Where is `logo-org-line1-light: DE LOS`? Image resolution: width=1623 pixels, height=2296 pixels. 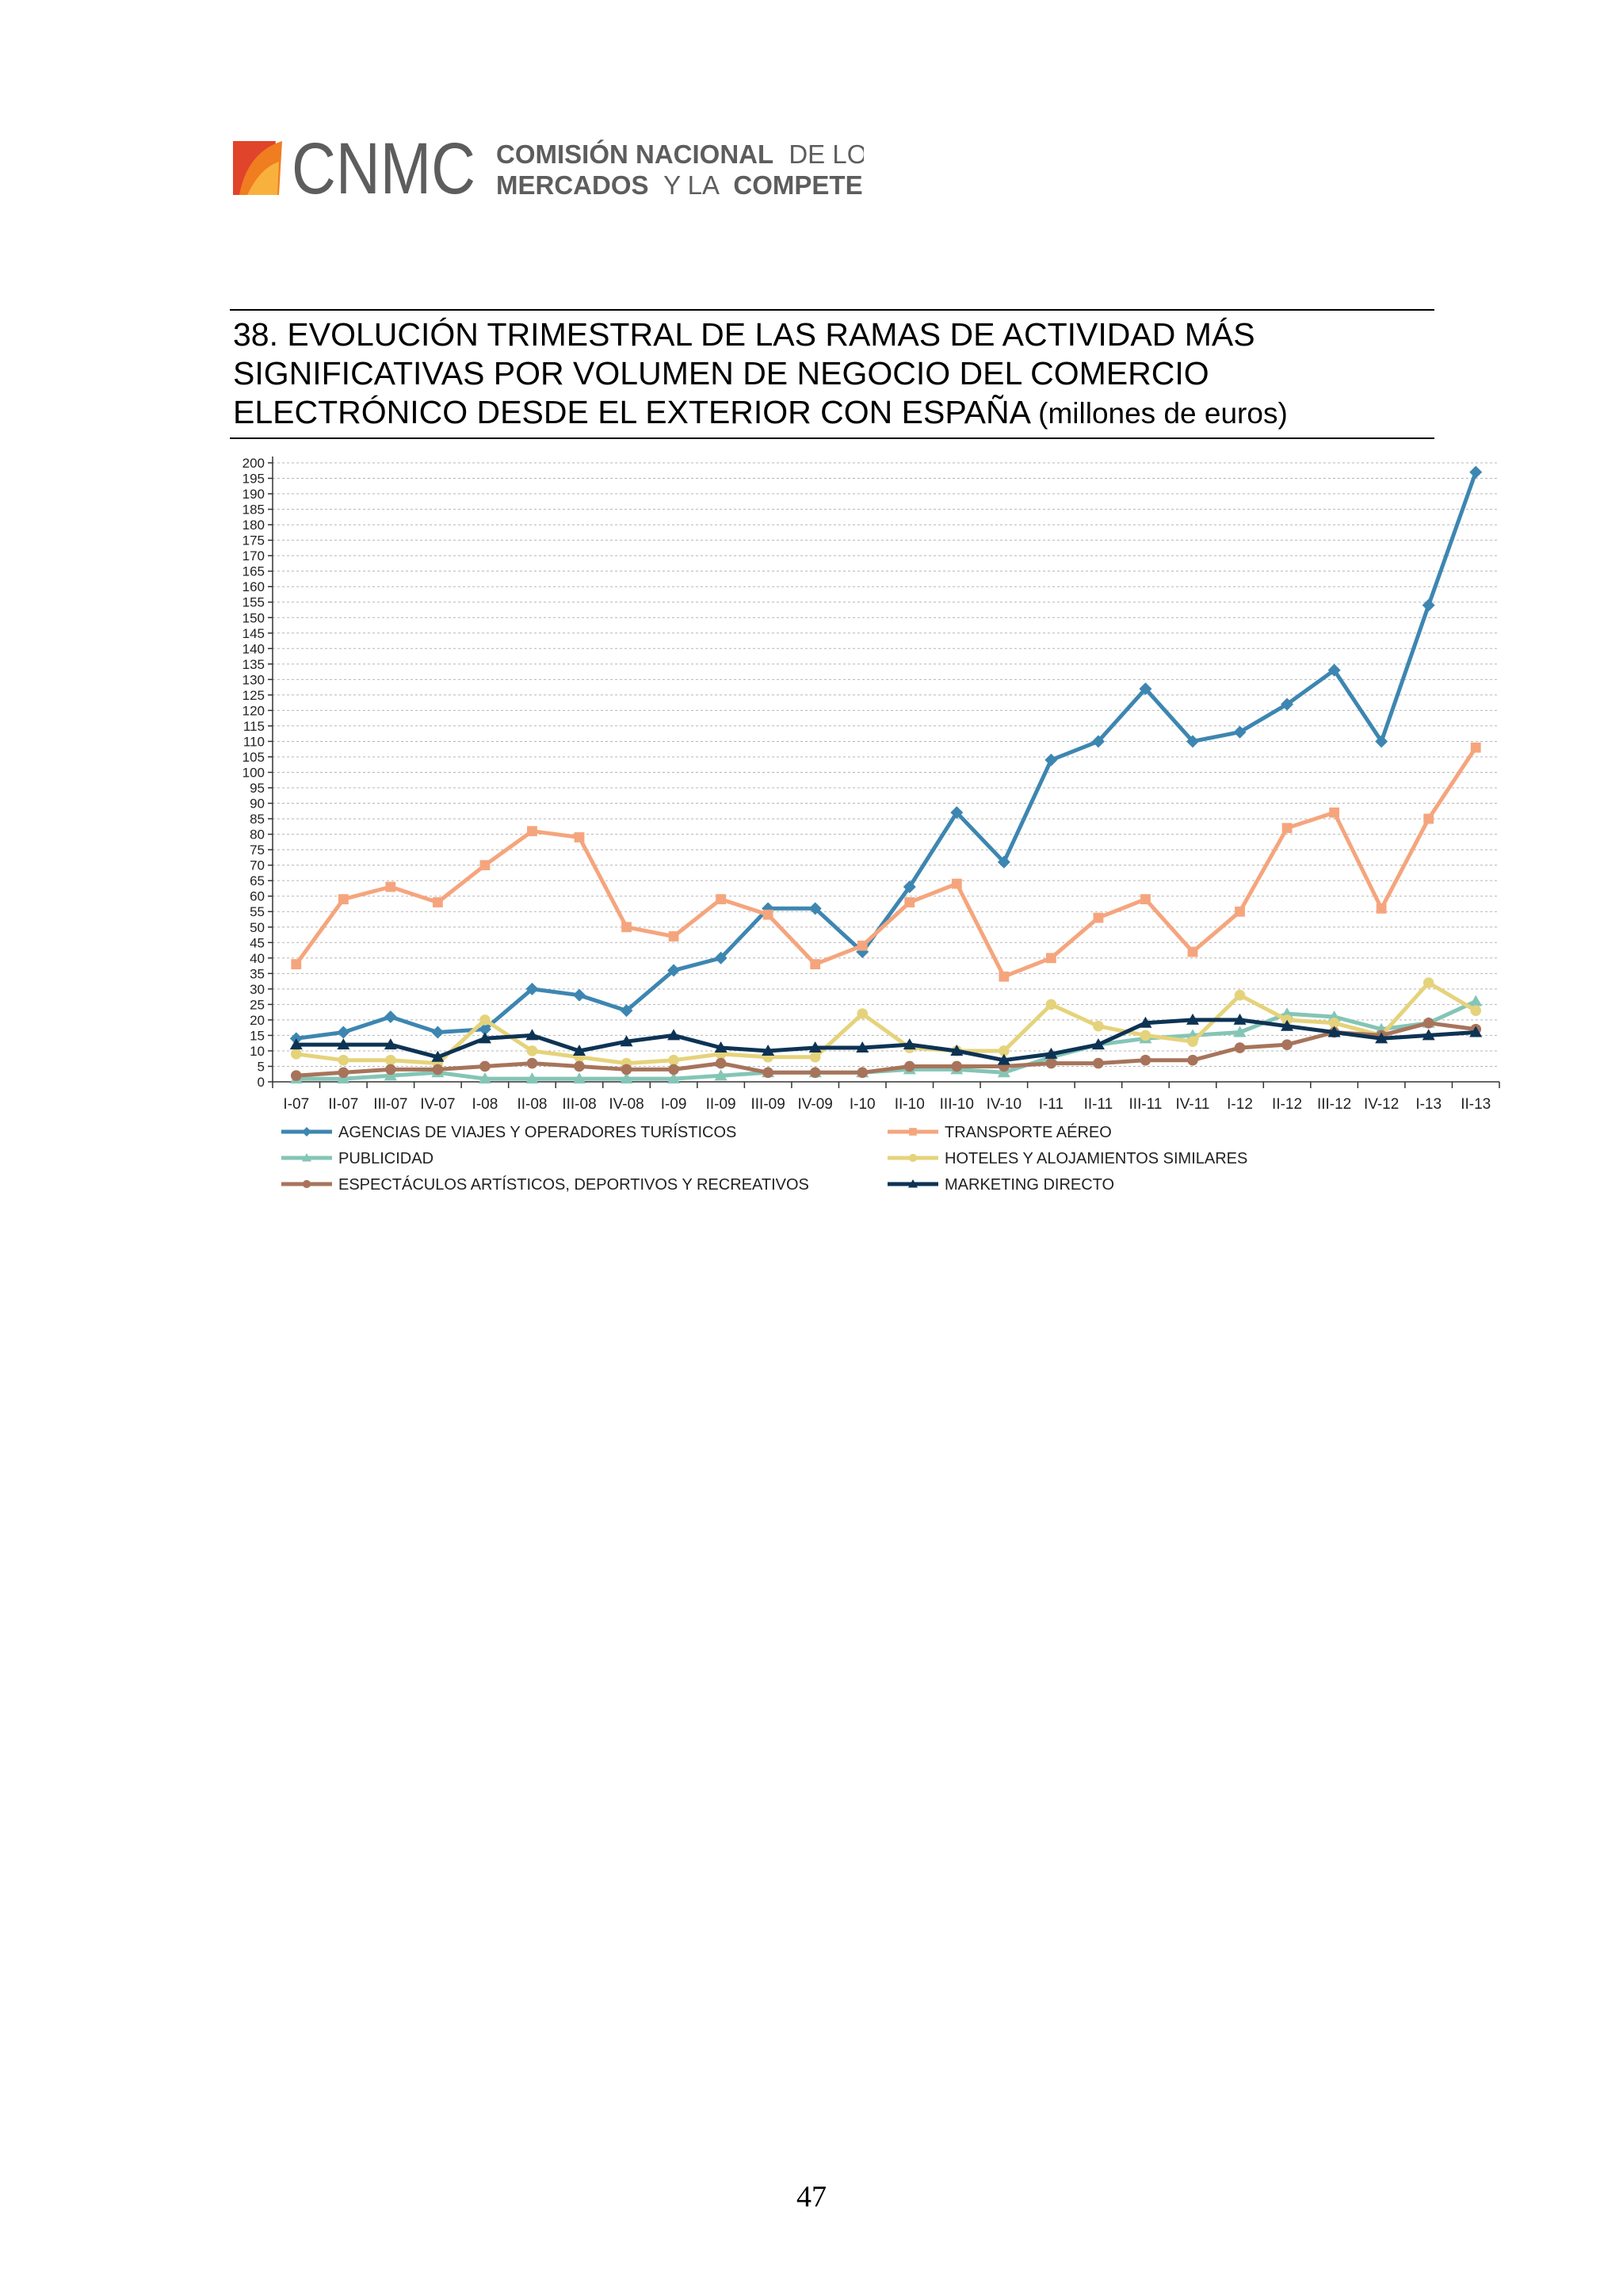
logo-org-line1-light: DE LOS is located at coordinates (826, 154).